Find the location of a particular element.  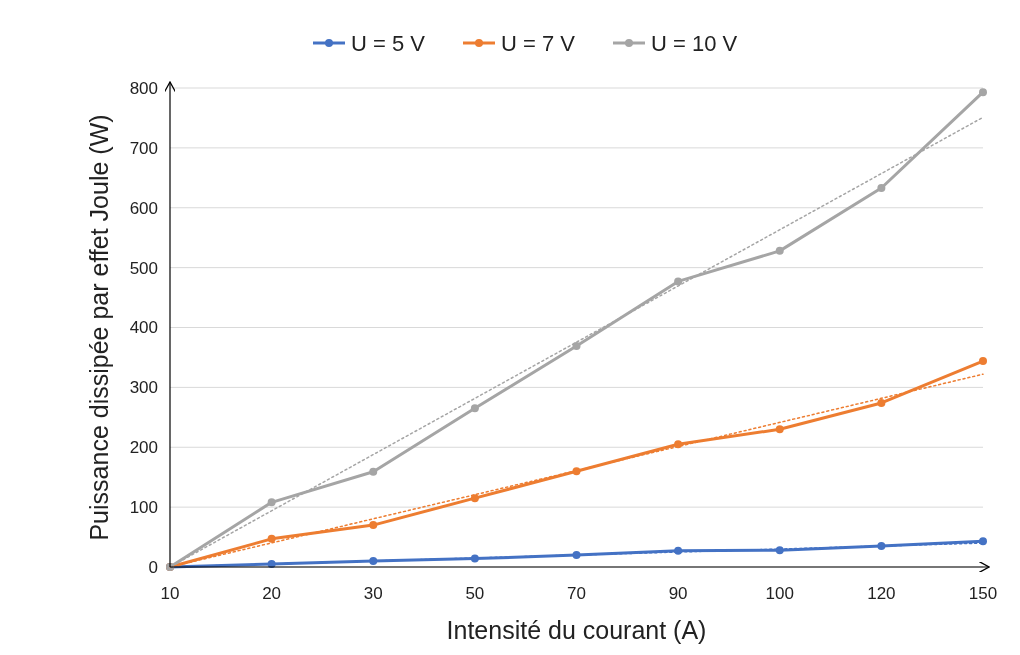

y-tick-label: 400 is located at coordinates (143, 328).